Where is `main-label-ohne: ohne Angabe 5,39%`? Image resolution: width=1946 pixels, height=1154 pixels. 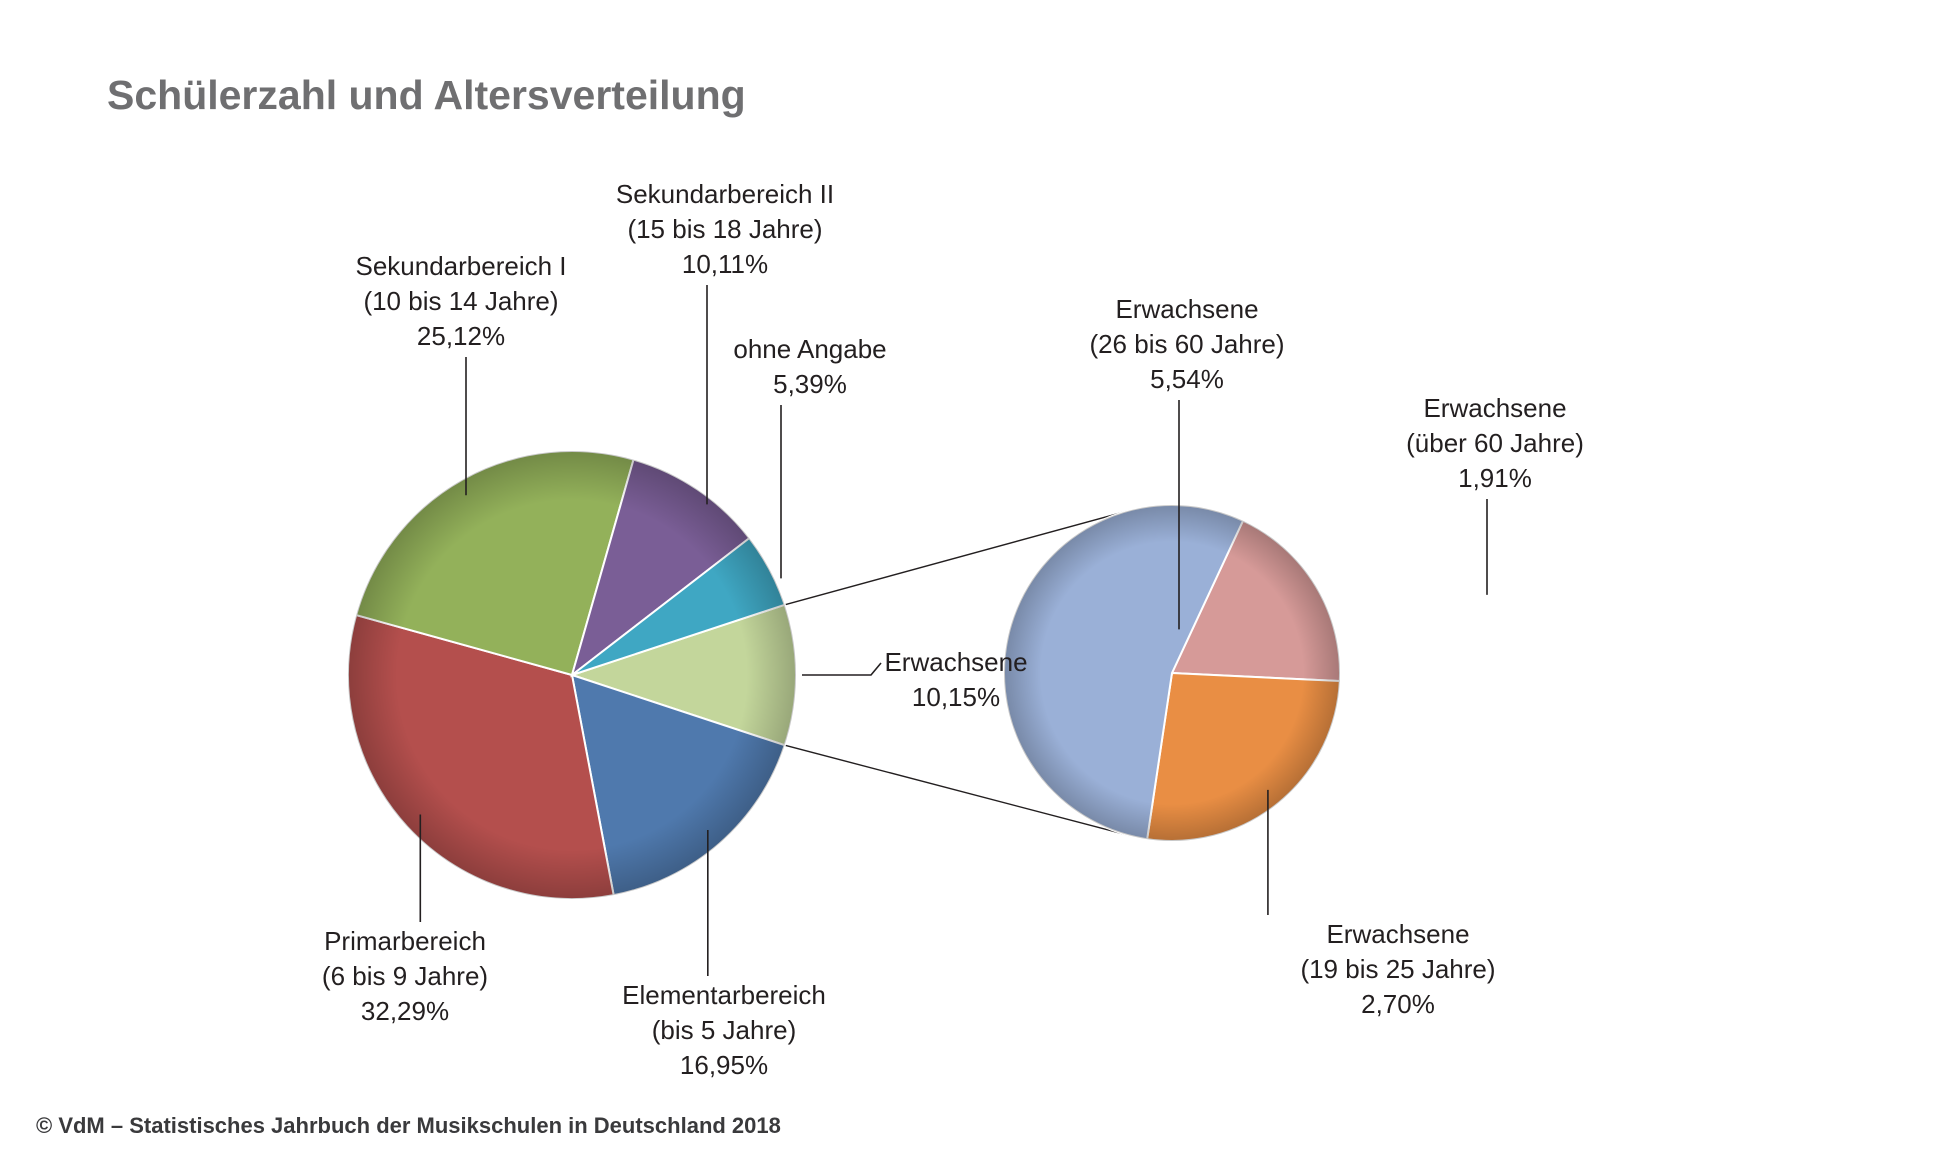
main-label-ohne: ohne Angabe 5,39% is located at coordinates (809, 366).